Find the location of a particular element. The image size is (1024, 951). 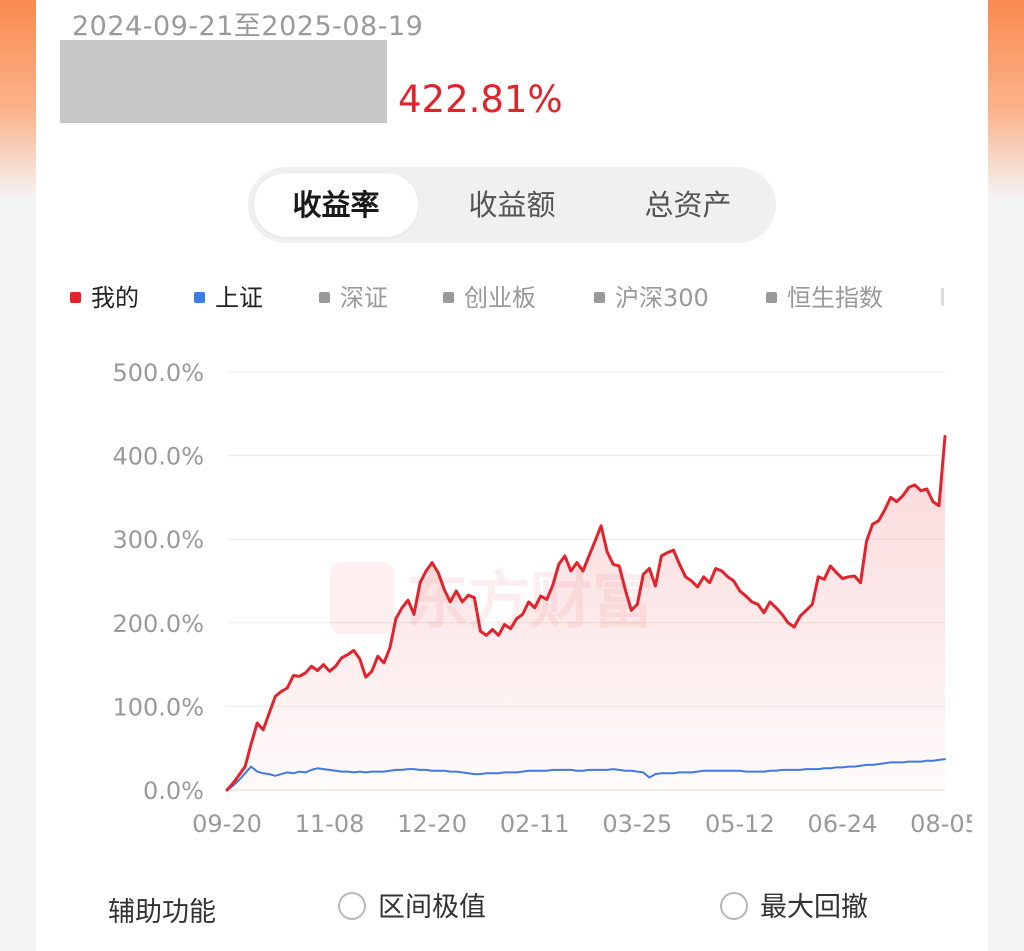

x-tick-label: 12-20 is located at coordinates (432, 824).